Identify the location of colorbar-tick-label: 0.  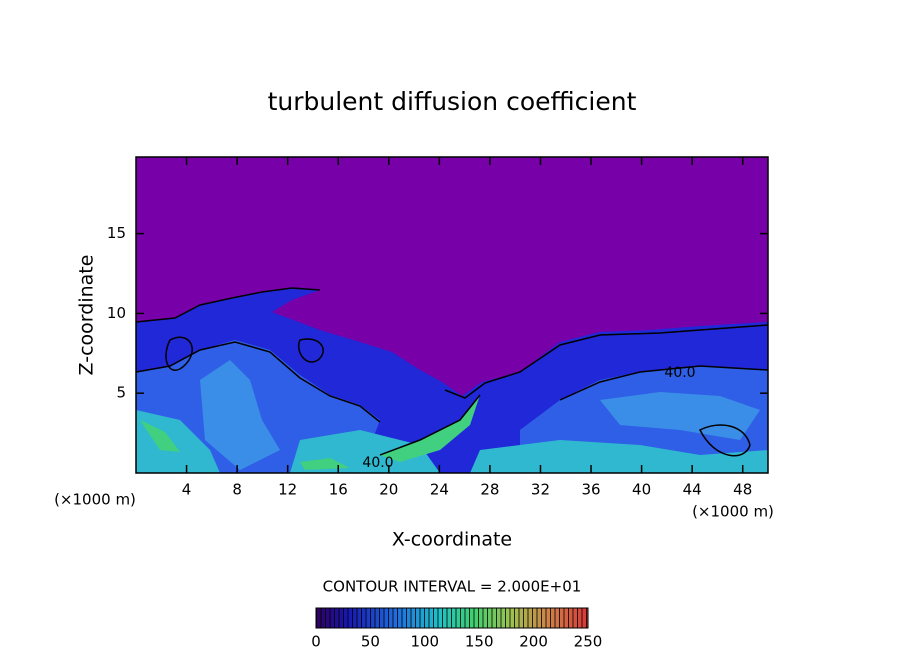
(316, 642).